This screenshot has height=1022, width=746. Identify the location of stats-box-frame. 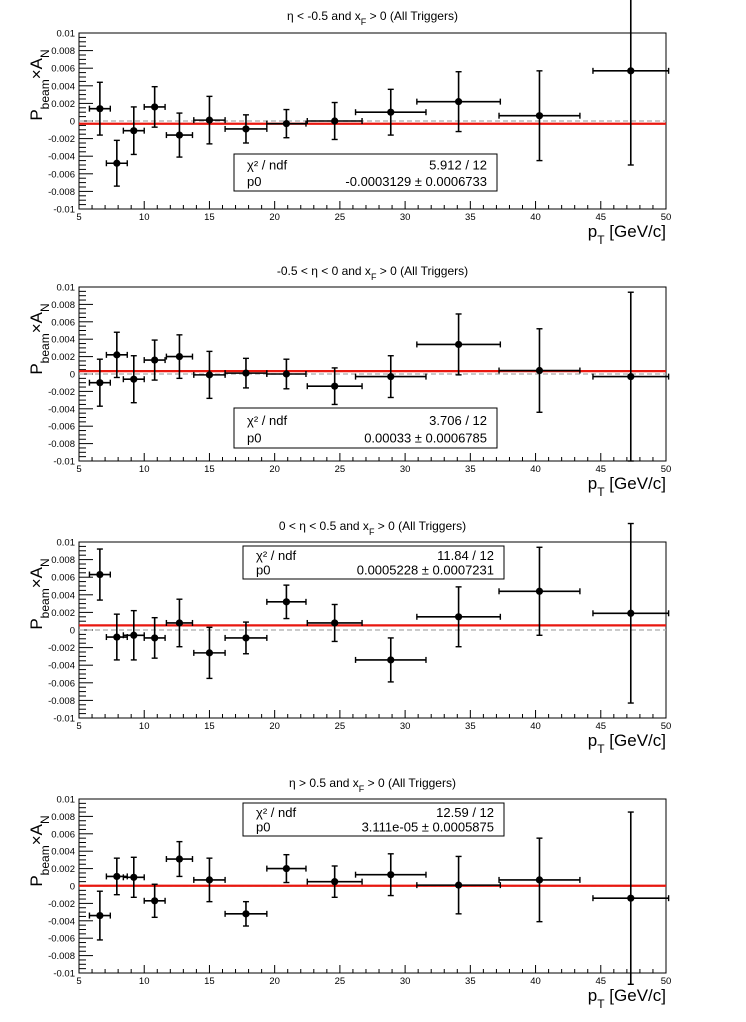
(365, 172).